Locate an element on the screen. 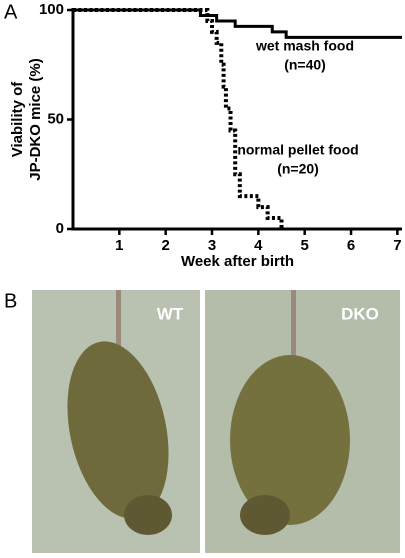  x-tick-label: 5 is located at coordinates (305, 245).